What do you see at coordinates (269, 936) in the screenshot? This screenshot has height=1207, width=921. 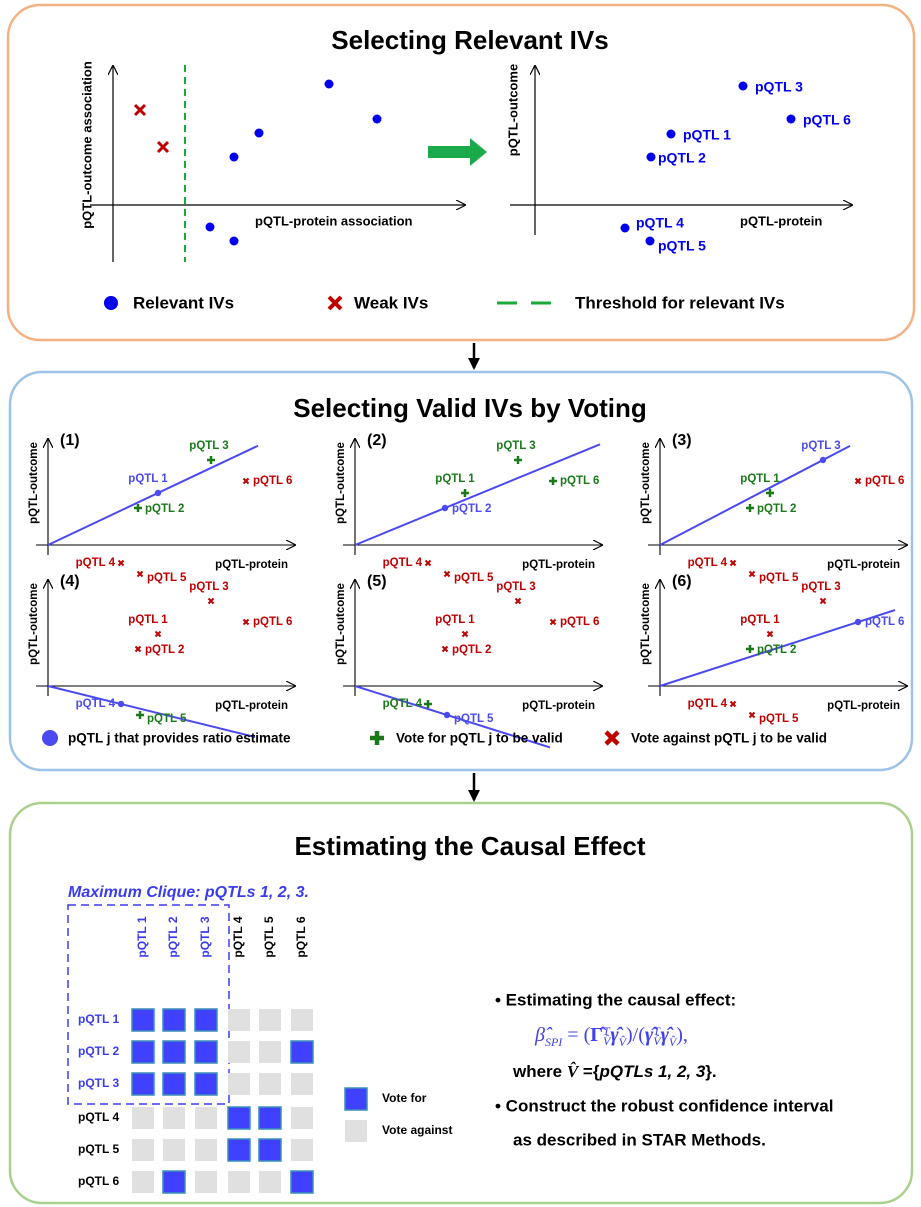 I see `column-label: pQTL 5` at bounding box center [269, 936].